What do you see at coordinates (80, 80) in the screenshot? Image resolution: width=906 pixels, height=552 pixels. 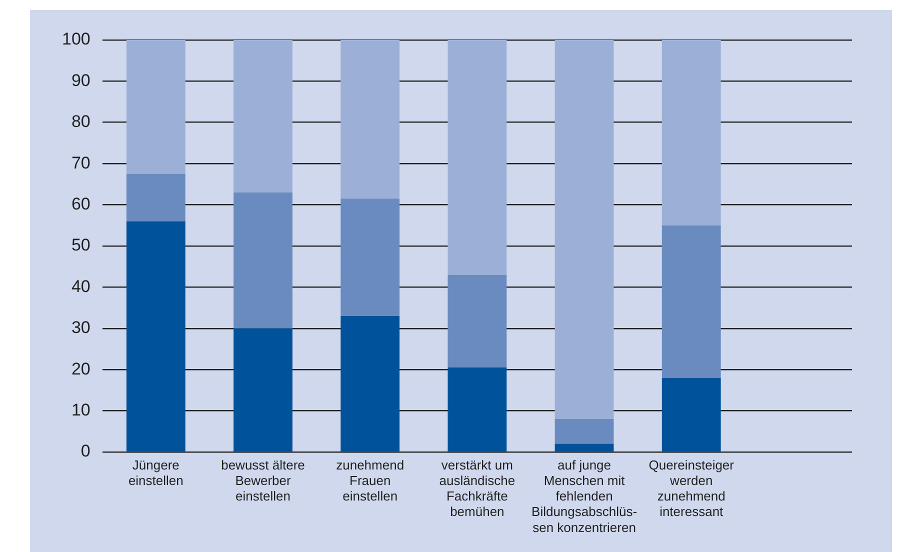 I see `y-tick-label: 90` at bounding box center [80, 80].